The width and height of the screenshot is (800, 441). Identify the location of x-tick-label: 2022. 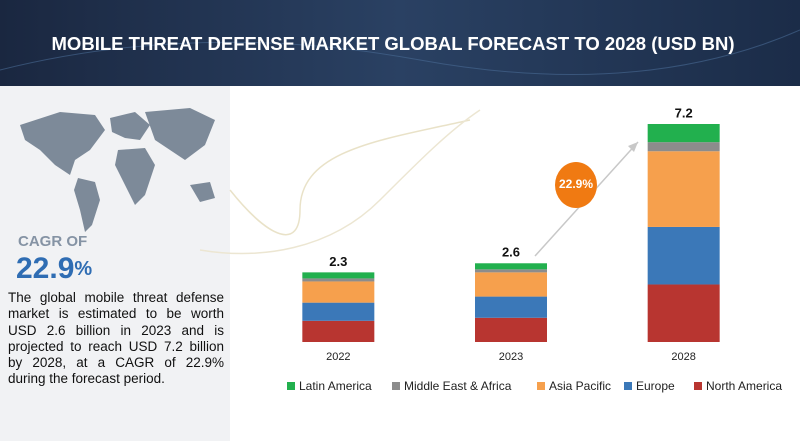
(338, 357).